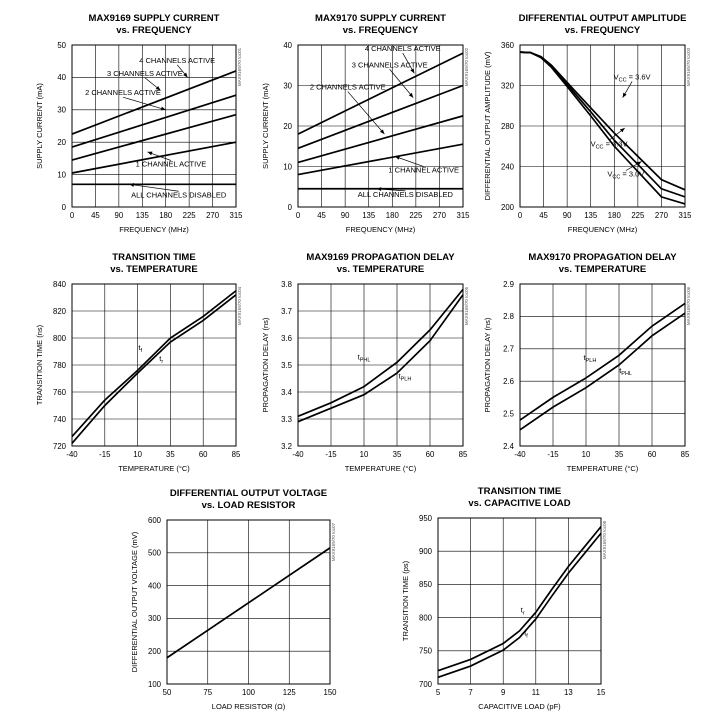 This screenshot has width=701, height=712. Describe the element at coordinates (638, 215) in the screenshot. I see `x-tick-label: 225` at that location.